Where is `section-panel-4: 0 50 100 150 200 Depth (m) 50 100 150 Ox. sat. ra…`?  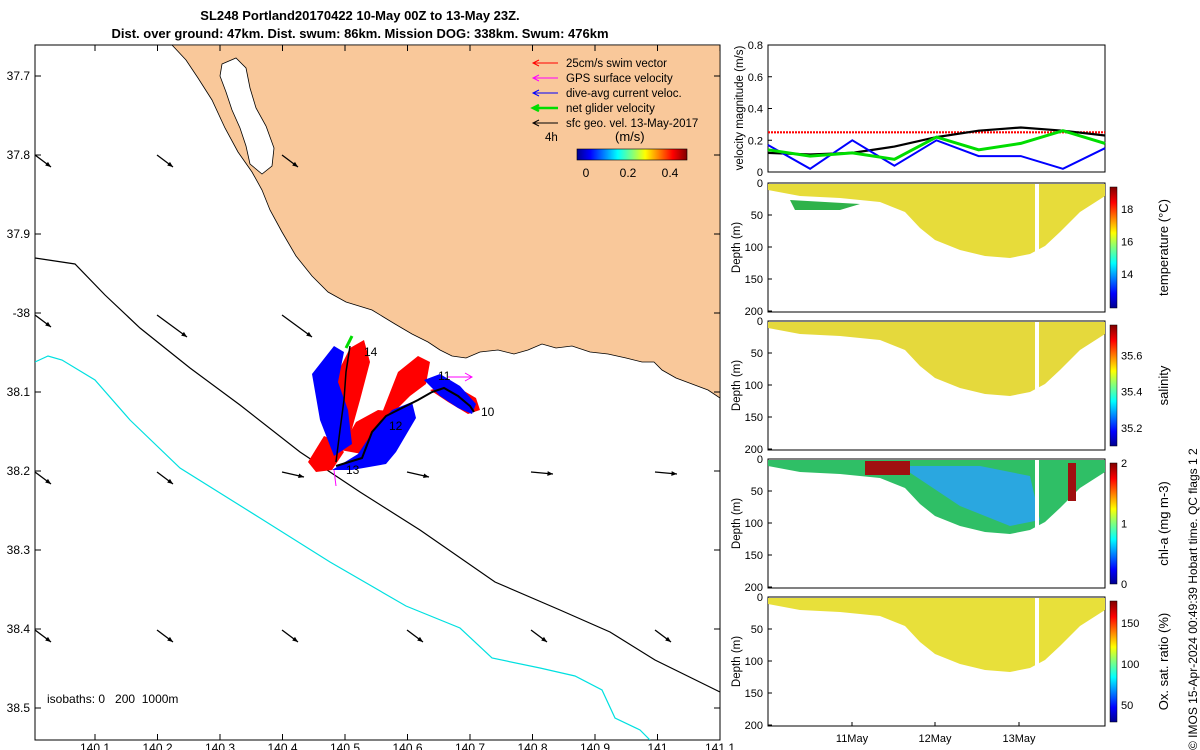
section-panel-4: 0 50 100 150 200 Depth (m) 50 100 150 Ox. sat. ra… is located at coordinates (951, 662).